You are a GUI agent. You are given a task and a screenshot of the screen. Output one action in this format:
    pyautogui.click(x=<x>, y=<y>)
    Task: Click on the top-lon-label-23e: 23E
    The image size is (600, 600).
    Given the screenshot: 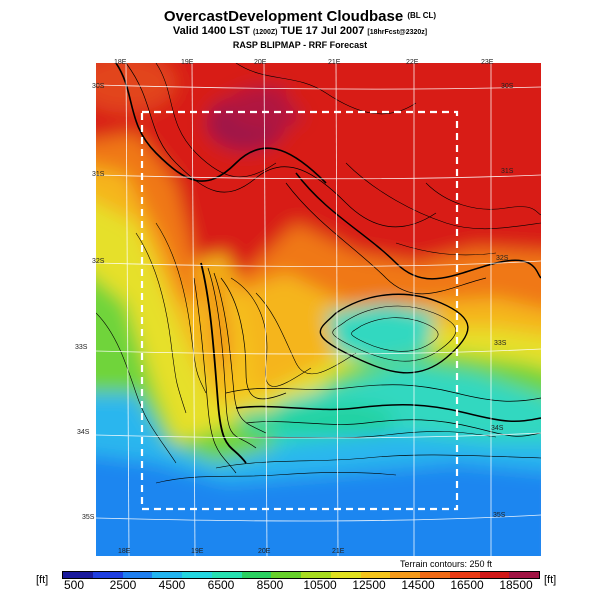 What is the action you would take?
    pyautogui.click(x=487, y=62)
    